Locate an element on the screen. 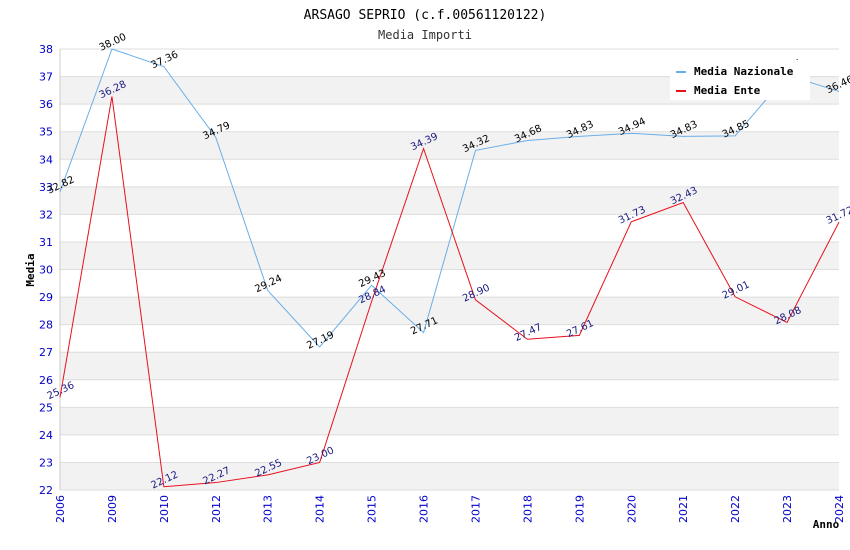 The width and height of the screenshot is (850, 550). x-tick-label: 2017 is located at coordinates (475, 509).